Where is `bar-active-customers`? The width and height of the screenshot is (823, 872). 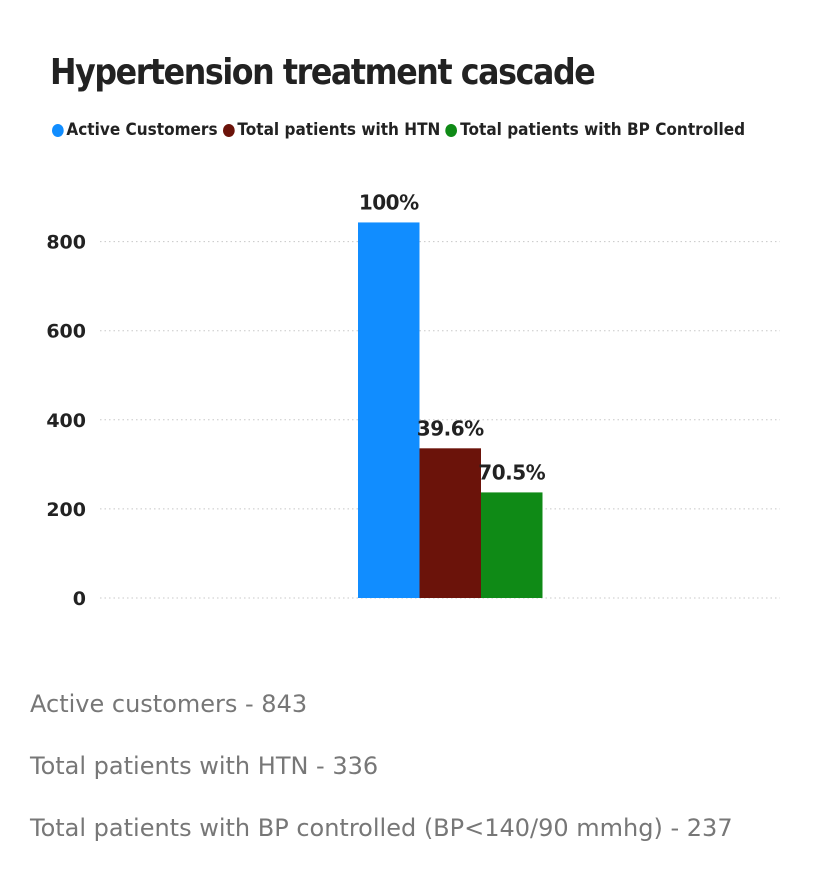 bar-active-customers is located at coordinates (389, 410).